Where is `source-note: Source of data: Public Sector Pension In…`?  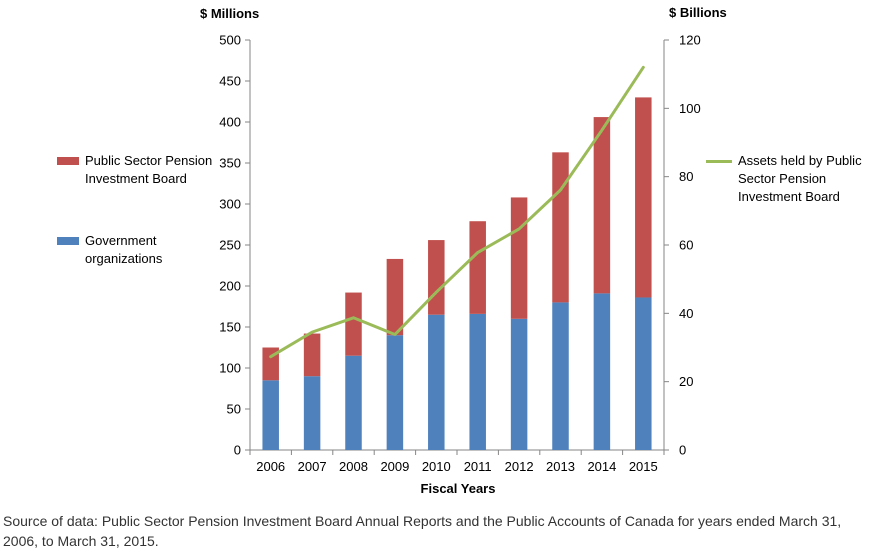 source-note: Source of data: Public Sector Pension In… is located at coordinates (422, 531).